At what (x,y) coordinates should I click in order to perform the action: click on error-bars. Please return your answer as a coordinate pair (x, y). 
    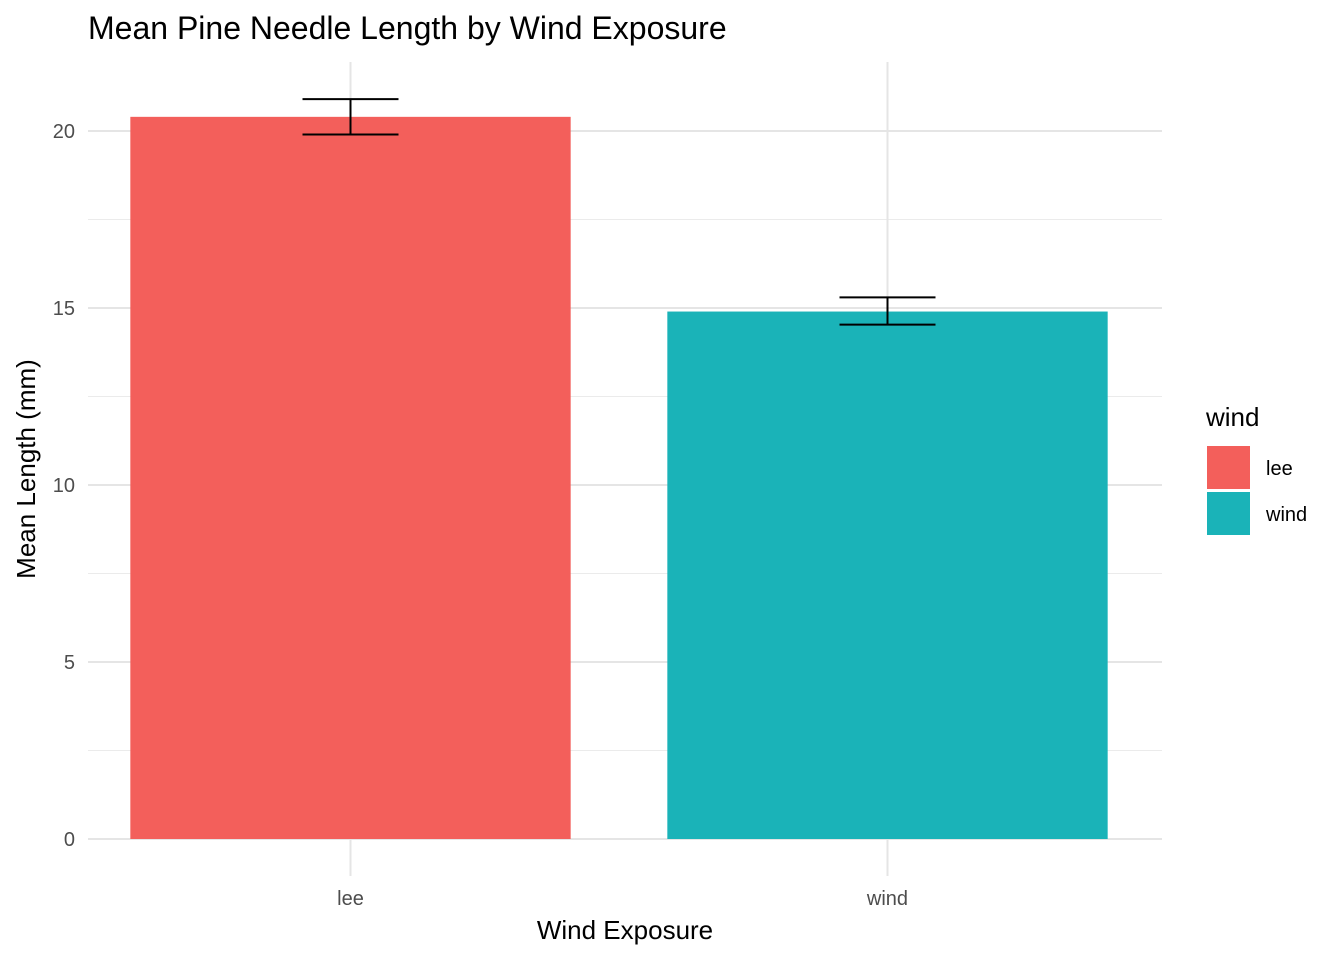
    Looking at the image, I should click on (619, 212).